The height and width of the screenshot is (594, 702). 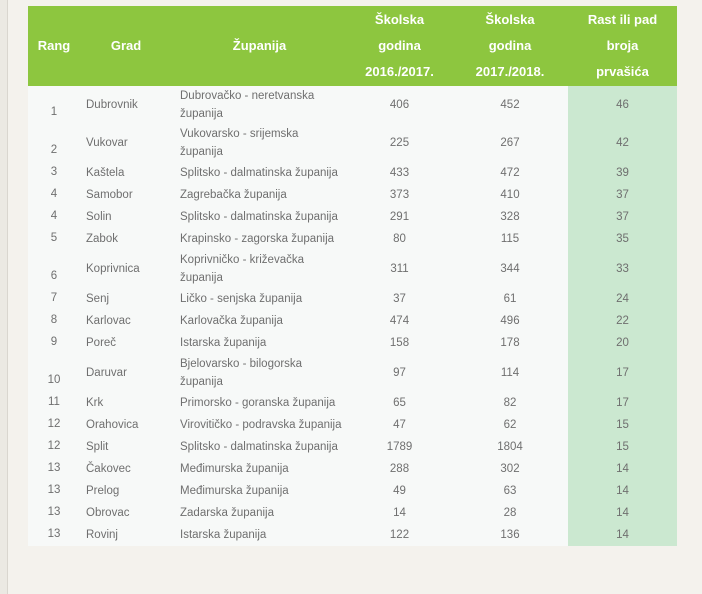 I want to click on table-row: 9 Poreč Istarska županija 158 178 20, so click(x=352, y=343).